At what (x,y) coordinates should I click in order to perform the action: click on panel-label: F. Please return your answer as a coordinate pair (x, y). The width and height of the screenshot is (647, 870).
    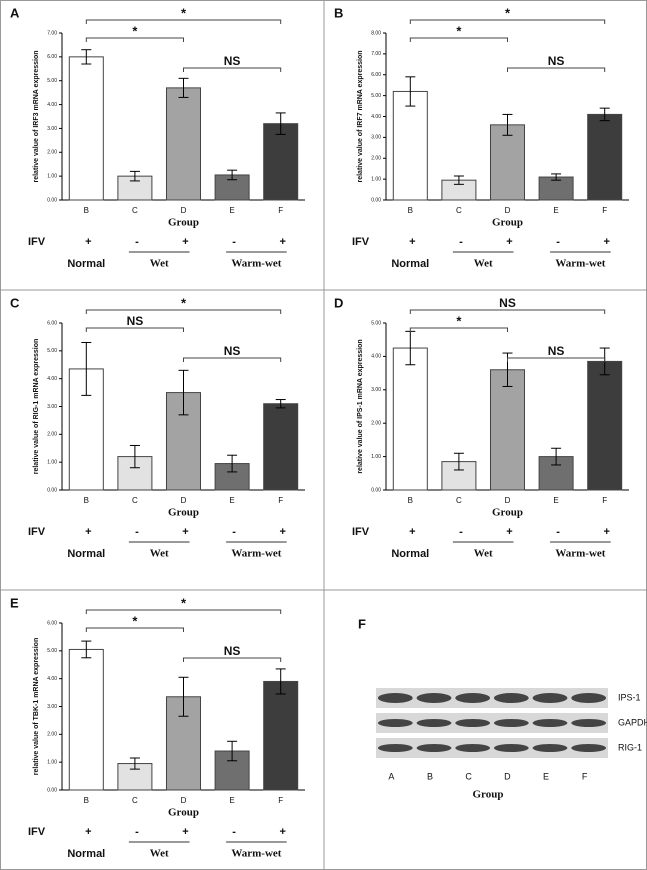
    Looking at the image, I should click on (362, 623).